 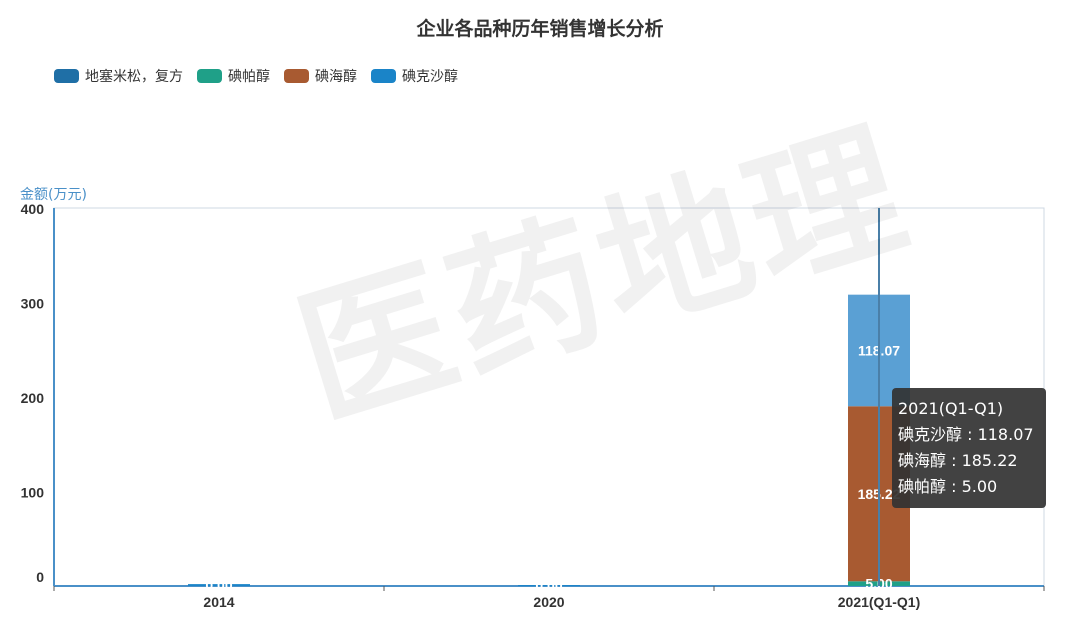 What do you see at coordinates (33, 304) in the screenshot?
I see `y-tick-label: 300` at bounding box center [33, 304].